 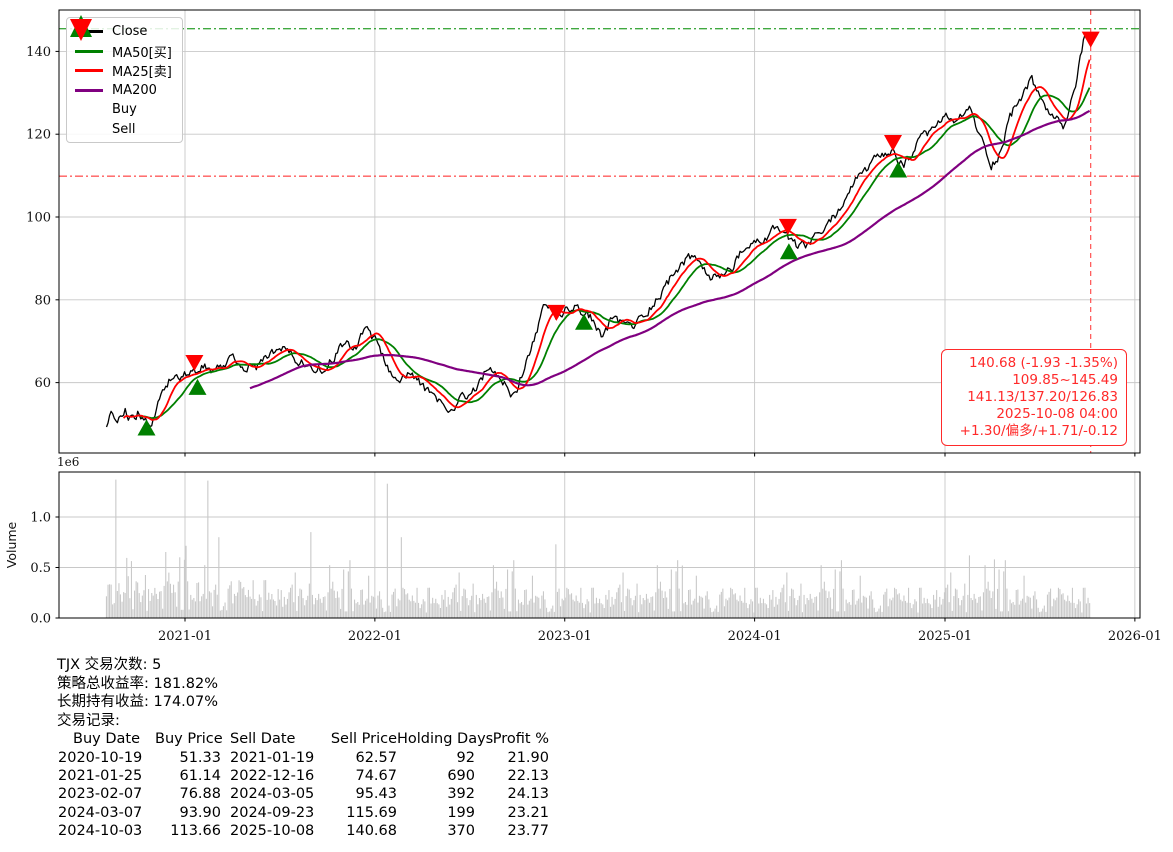 I want to click on svg-text: 2026-01, so click(x=1135, y=636).